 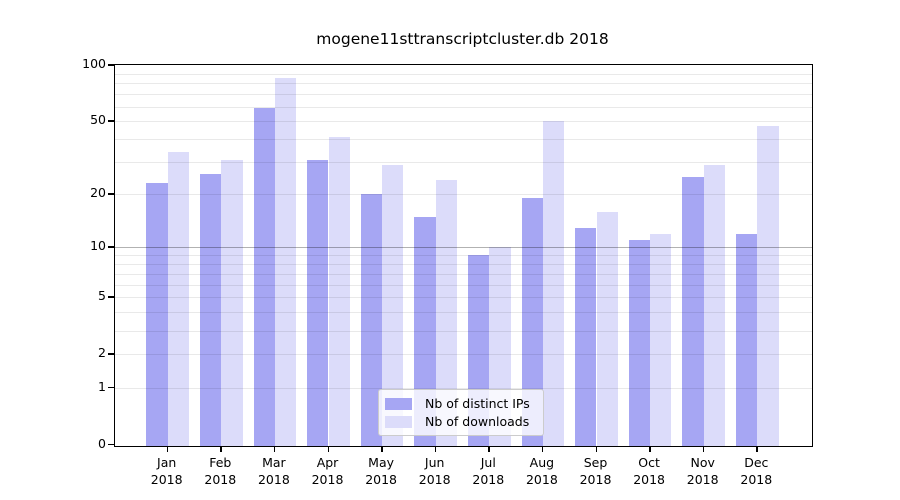 I want to click on bar-distinct-ips-nov, so click(x=693, y=311).